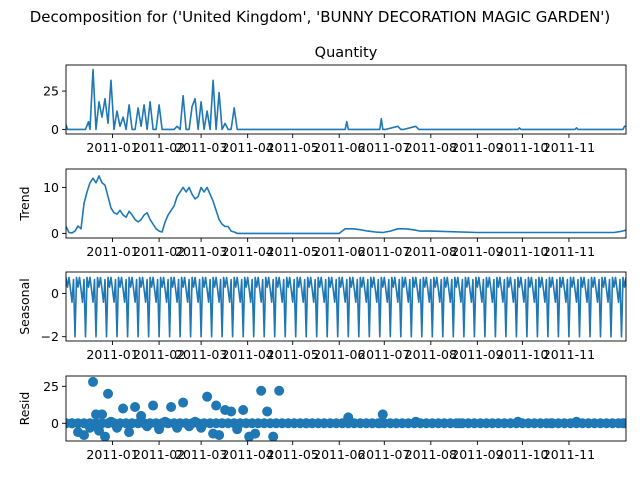 The height and width of the screenshot is (480, 640). I want to click on trend-data-area, so click(346, 205).